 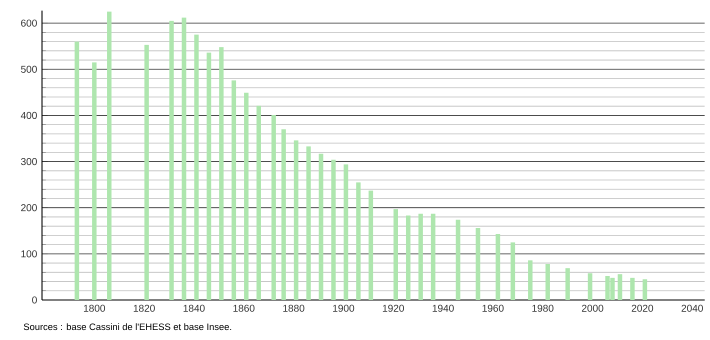 What do you see at coordinates (293, 308) in the screenshot?
I see `x-tick-label: 1880` at bounding box center [293, 308].